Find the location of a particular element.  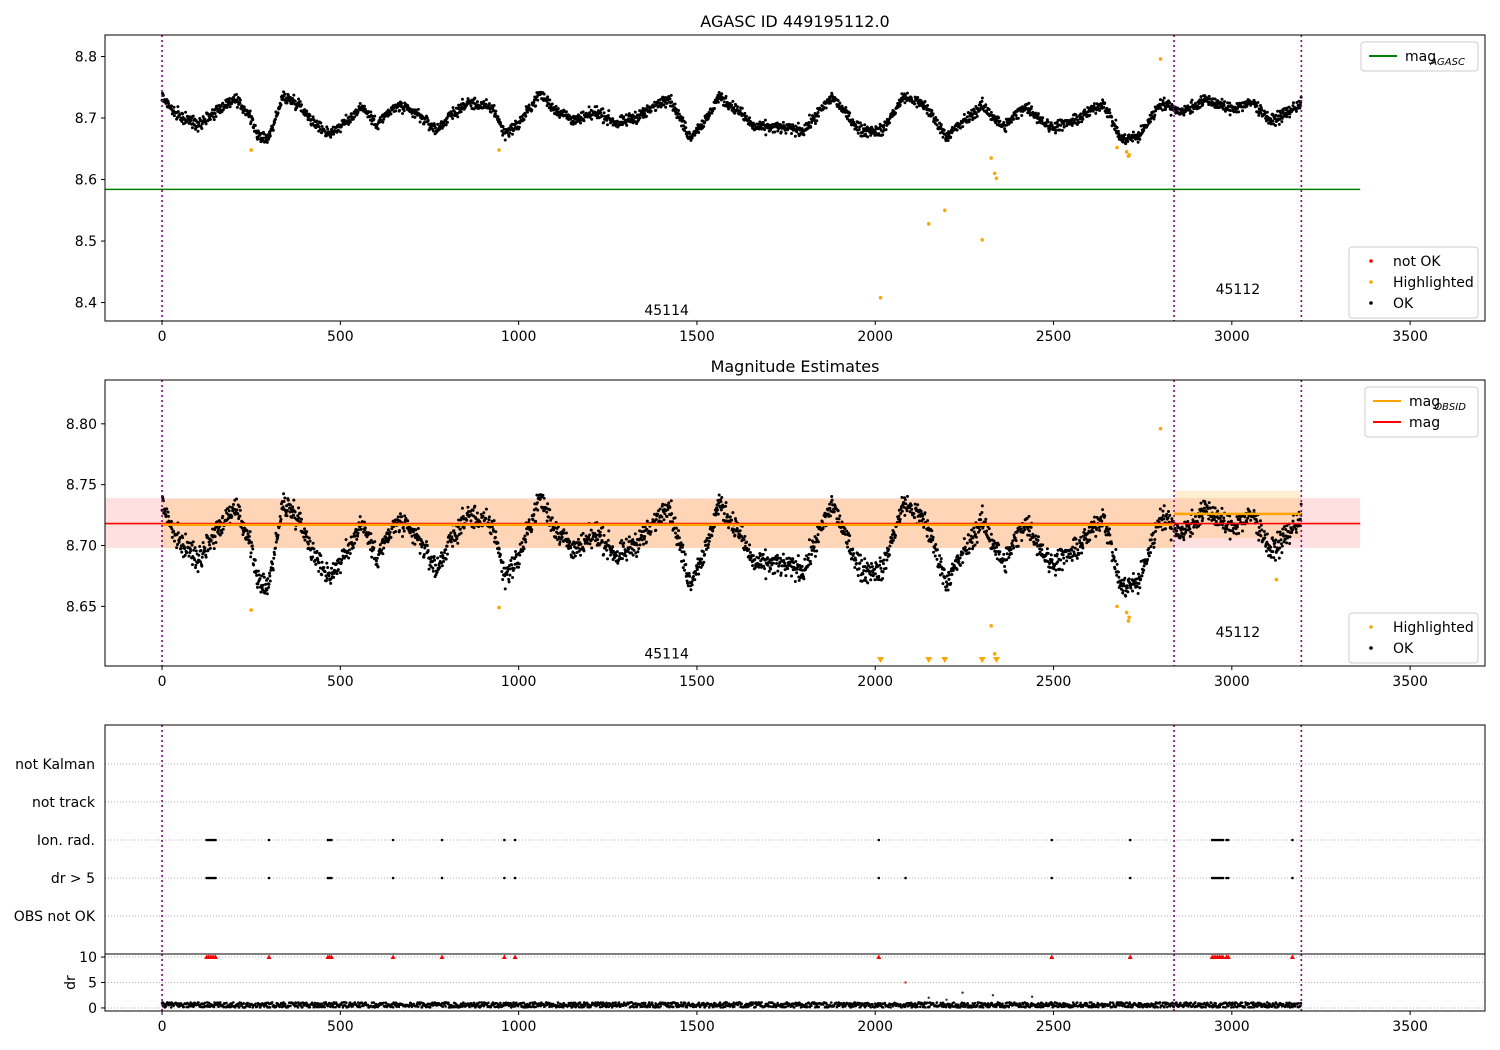

panel-0-xtick-label: 3000 is located at coordinates (1232, 337).